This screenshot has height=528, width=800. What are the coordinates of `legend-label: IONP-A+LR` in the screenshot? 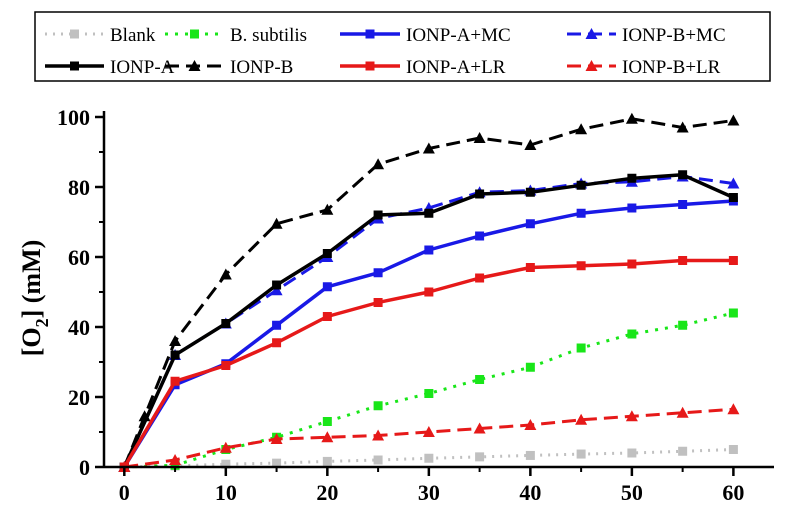 It's located at (456, 67).